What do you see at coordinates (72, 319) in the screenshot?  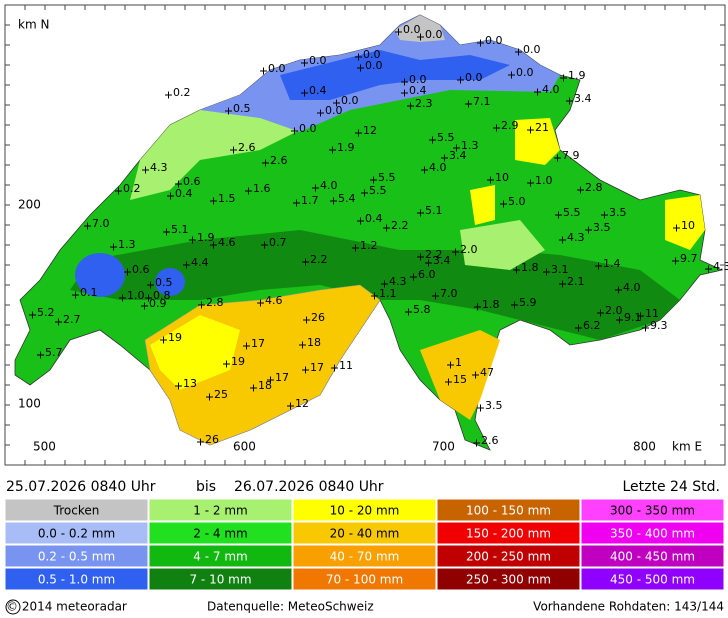 I see `station-value: 2.7` at bounding box center [72, 319].